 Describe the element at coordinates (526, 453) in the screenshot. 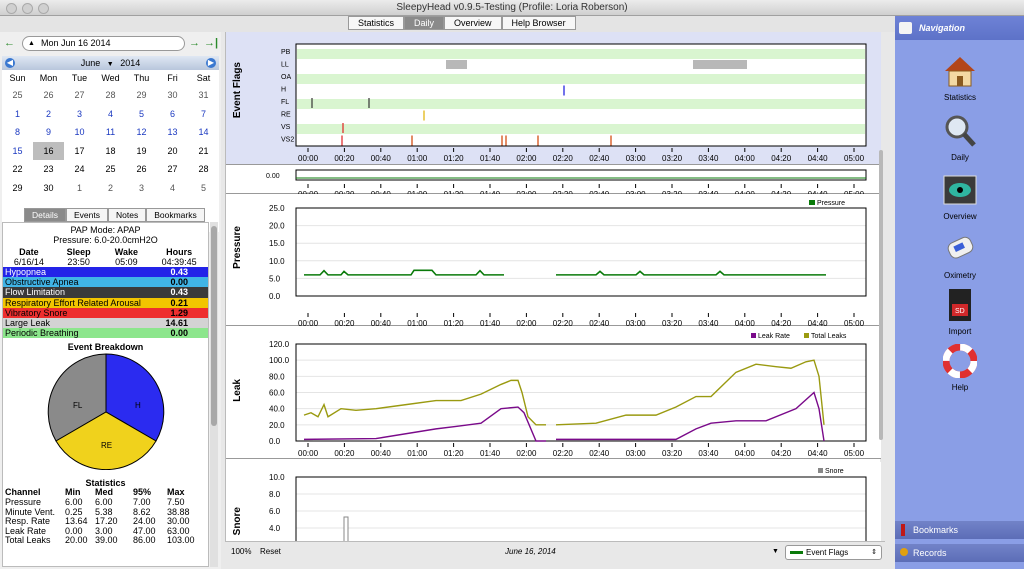

I see `time-tick-label: 02:00` at that location.